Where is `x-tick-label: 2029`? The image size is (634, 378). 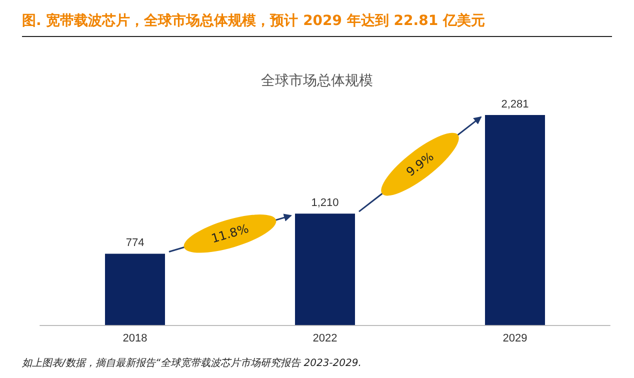 x-tick-label: 2029 is located at coordinates (515, 338).